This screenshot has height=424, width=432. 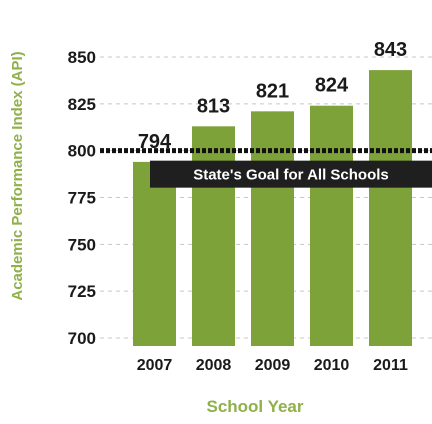 I want to click on y-tick-labels: 850 825 800 775 750 725 700, so click(x=82, y=198).